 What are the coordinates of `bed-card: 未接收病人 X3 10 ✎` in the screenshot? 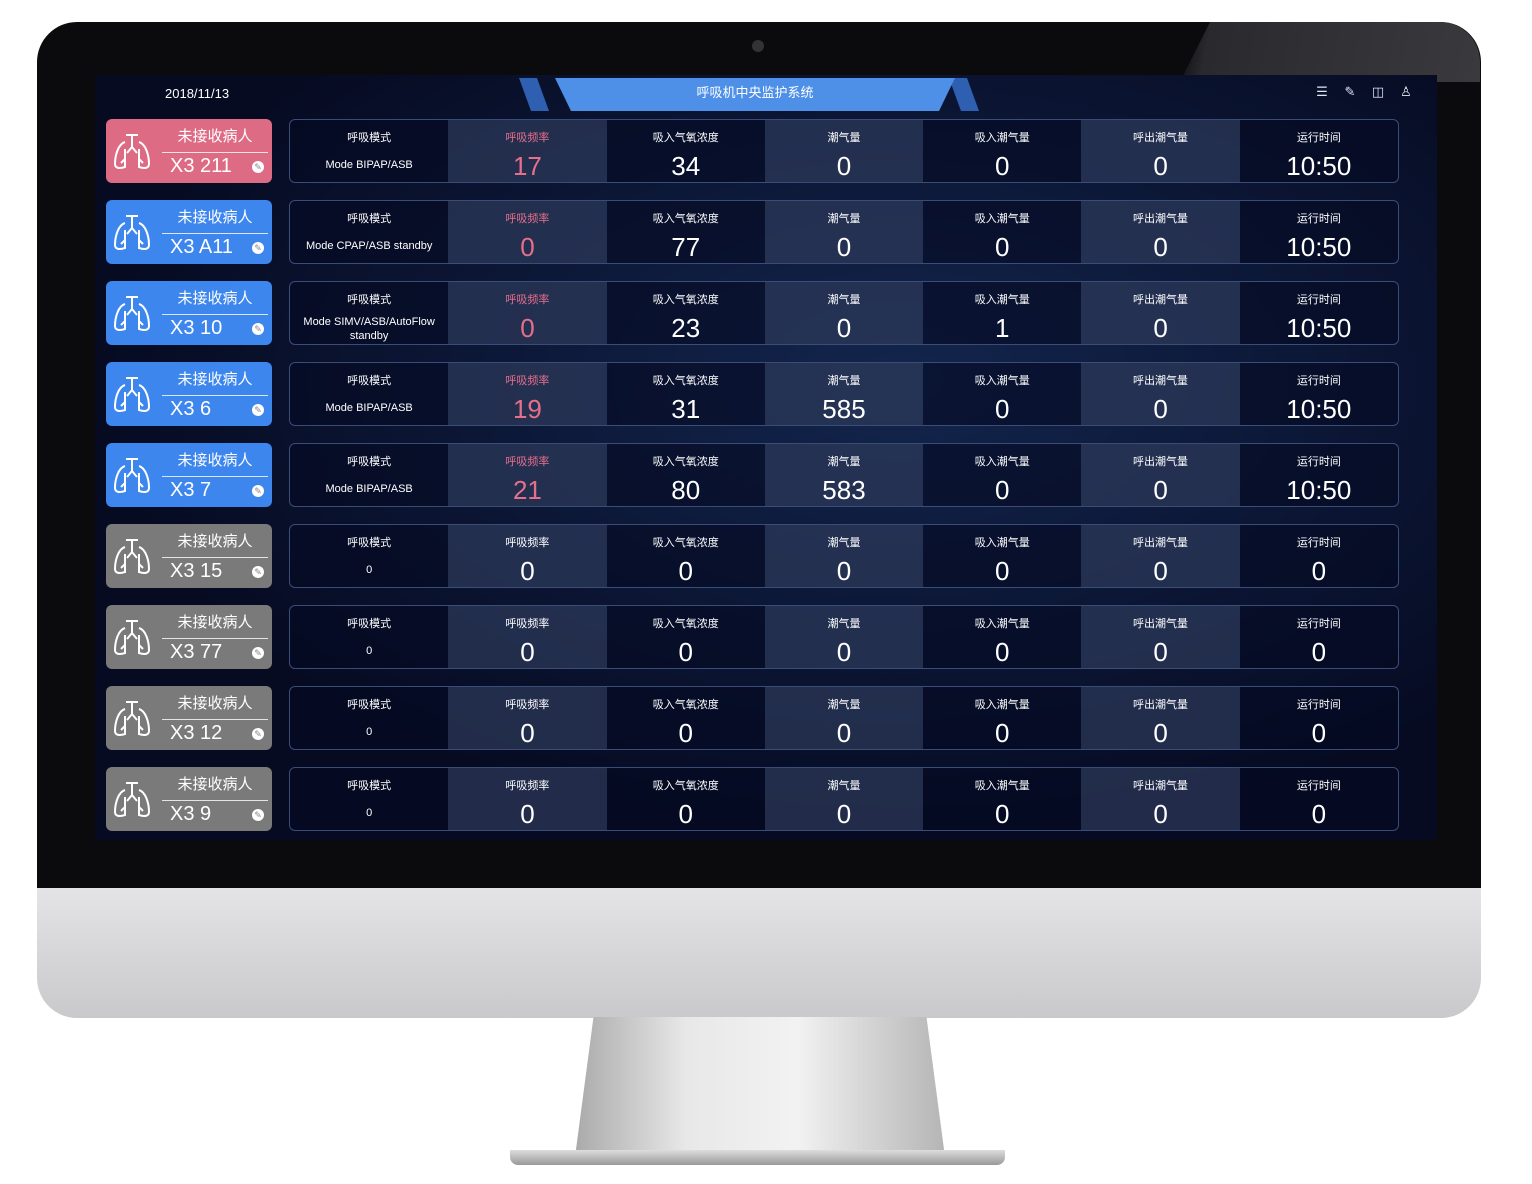 It's located at (189, 313).